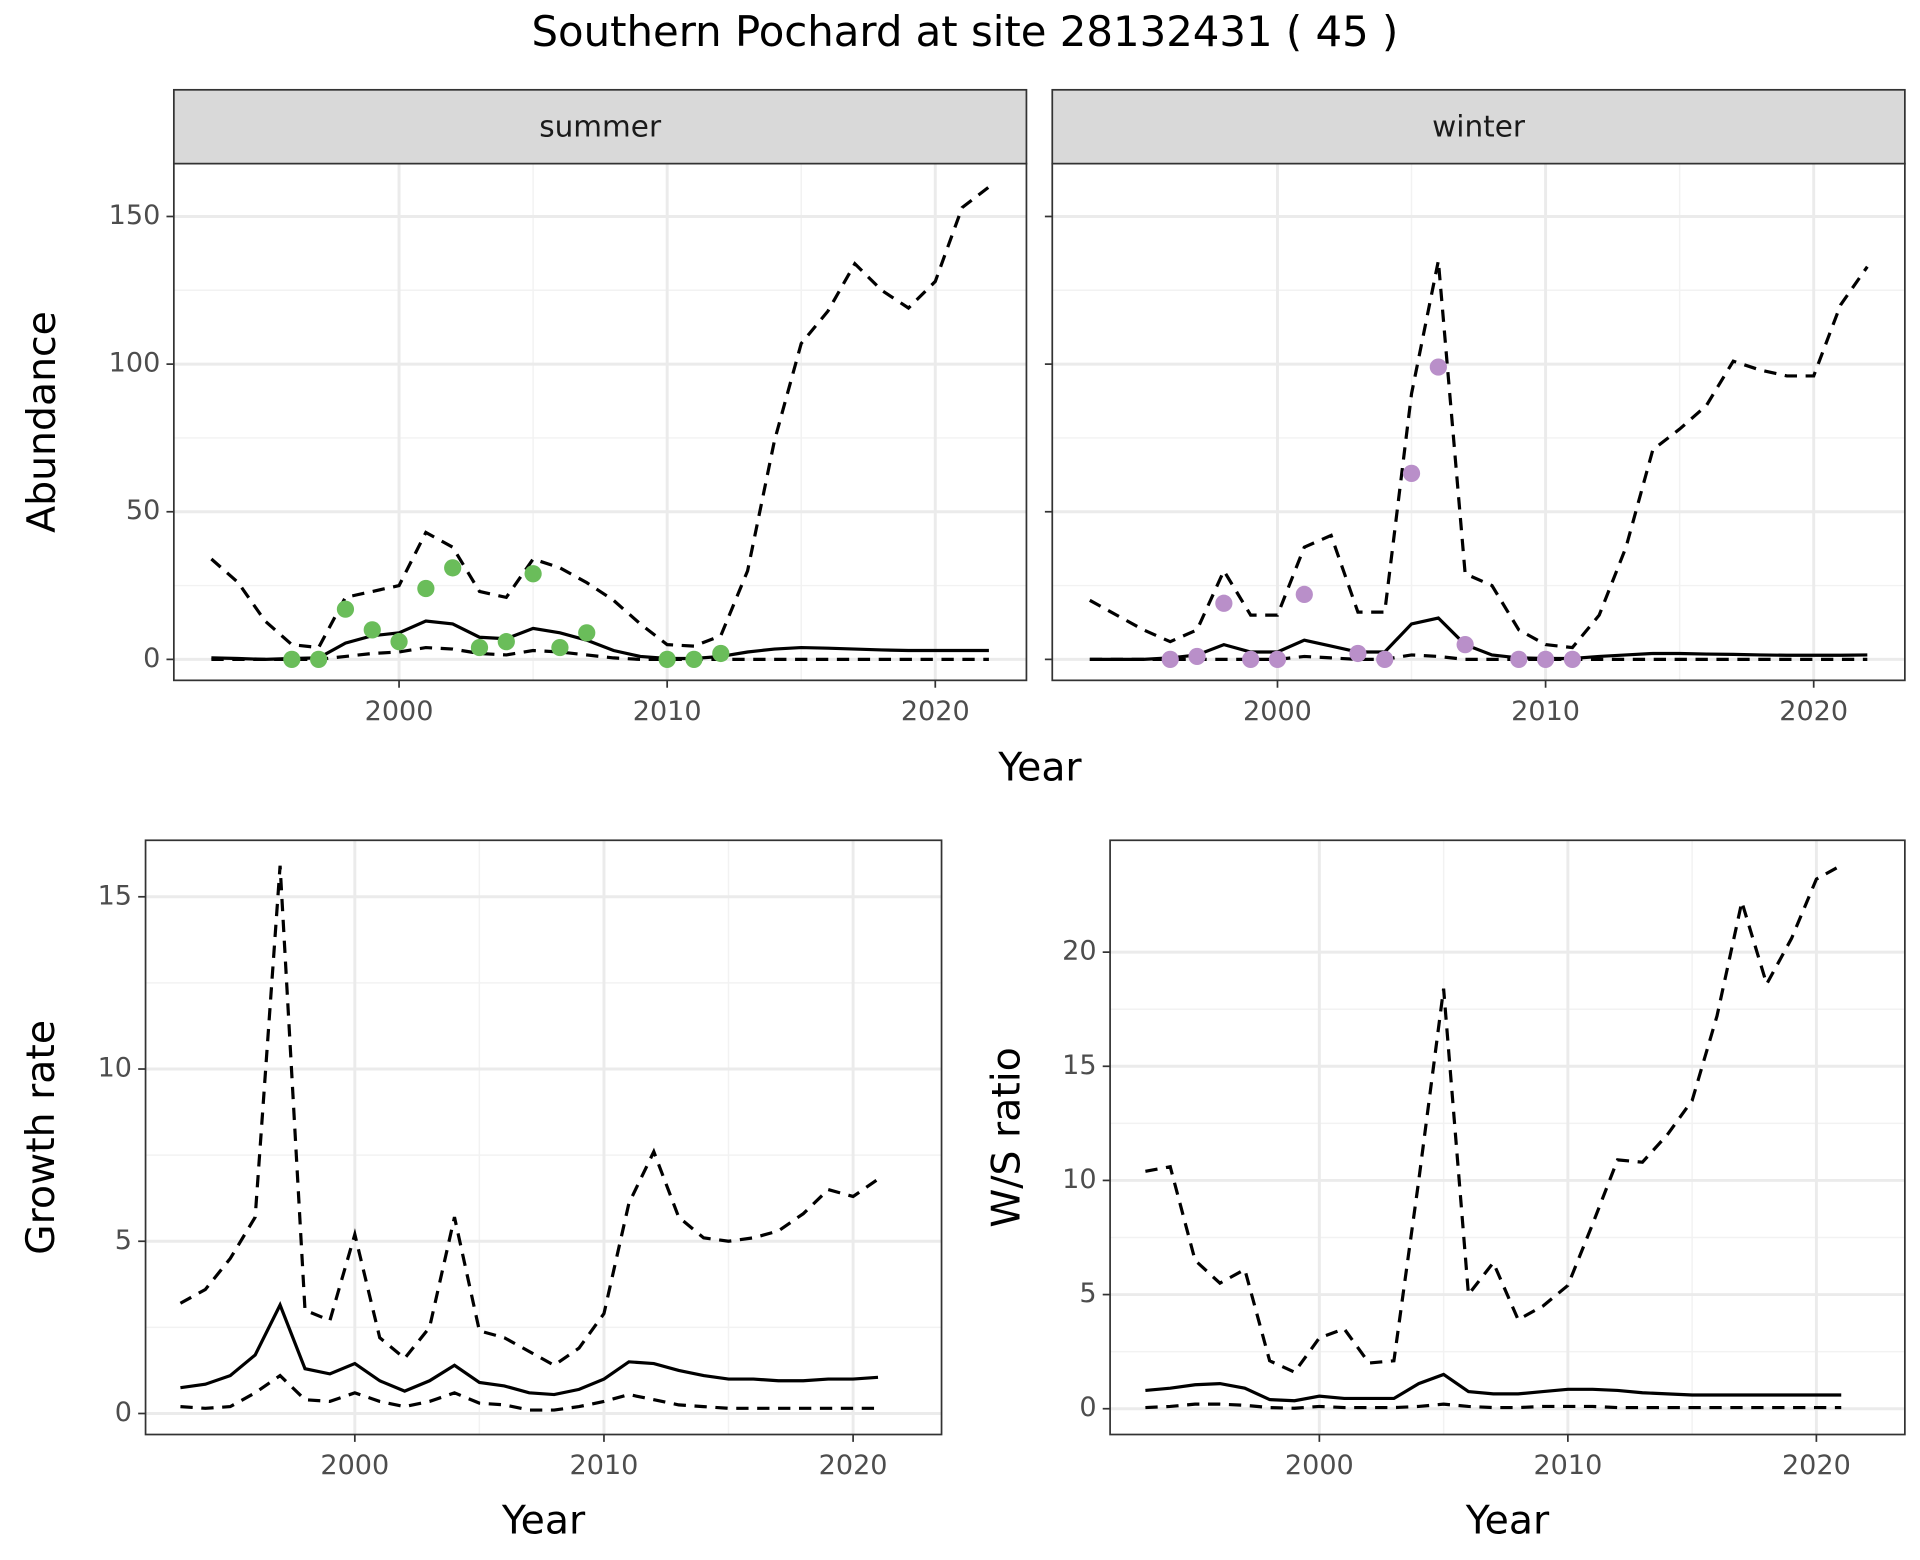 The height and width of the screenshot is (1560, 1920). What do you see at coordinates (1079, 951) in the screenshot?
I see `y-tick-label: 20` at bounding box center [1079, 951].